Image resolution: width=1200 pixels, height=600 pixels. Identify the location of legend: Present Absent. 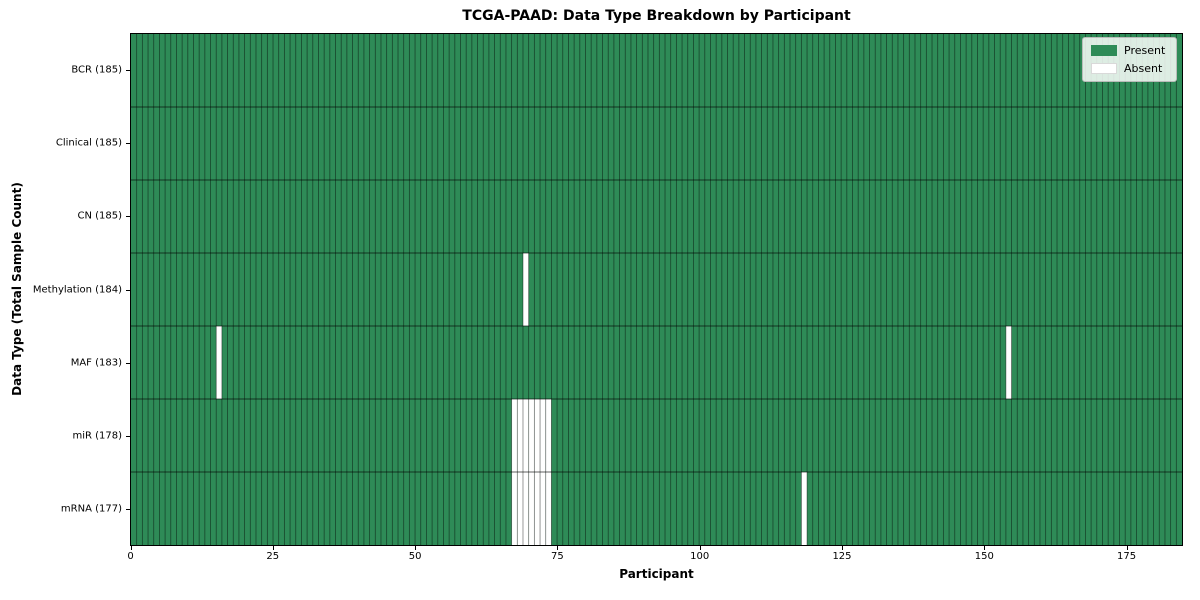
(1129, 59).